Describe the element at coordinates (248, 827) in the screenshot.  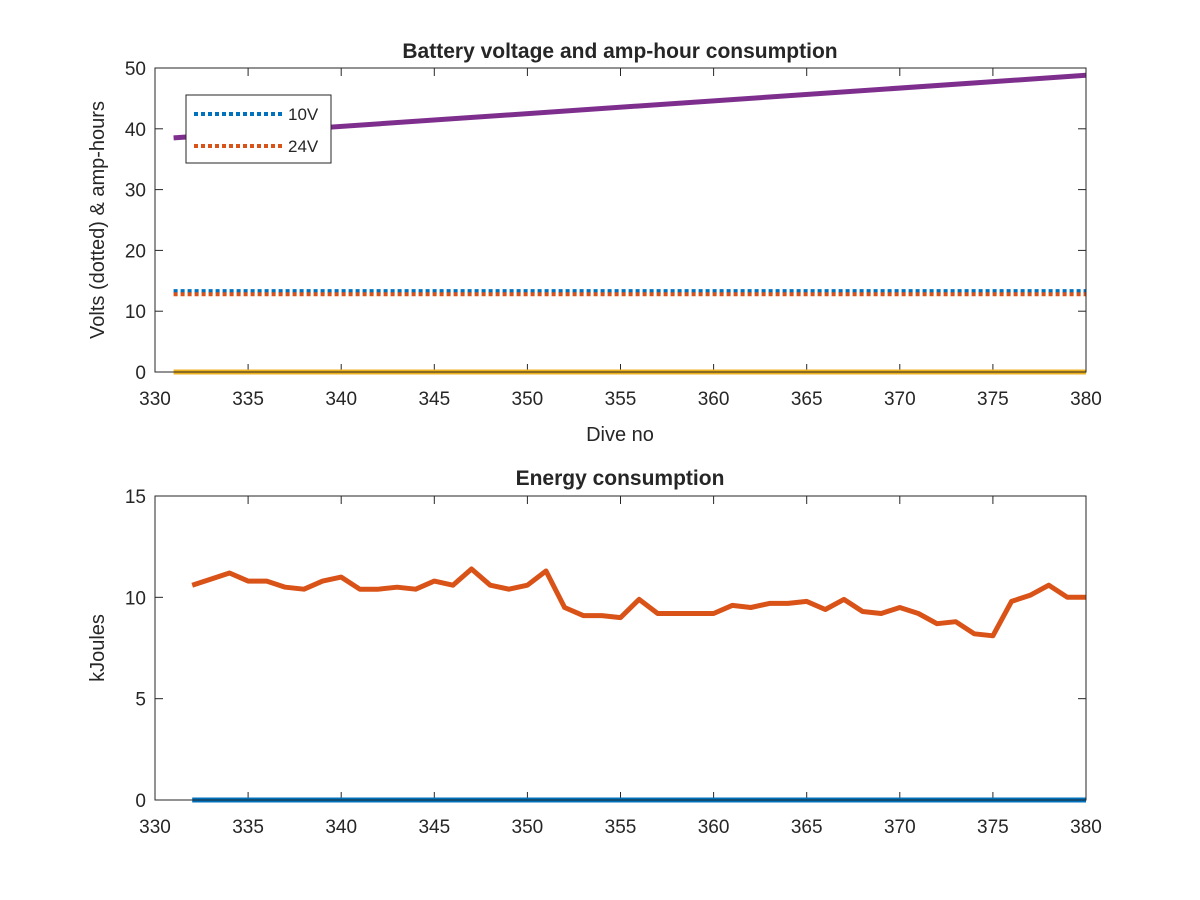
I see `energy-xtick-label: 335` at that location.